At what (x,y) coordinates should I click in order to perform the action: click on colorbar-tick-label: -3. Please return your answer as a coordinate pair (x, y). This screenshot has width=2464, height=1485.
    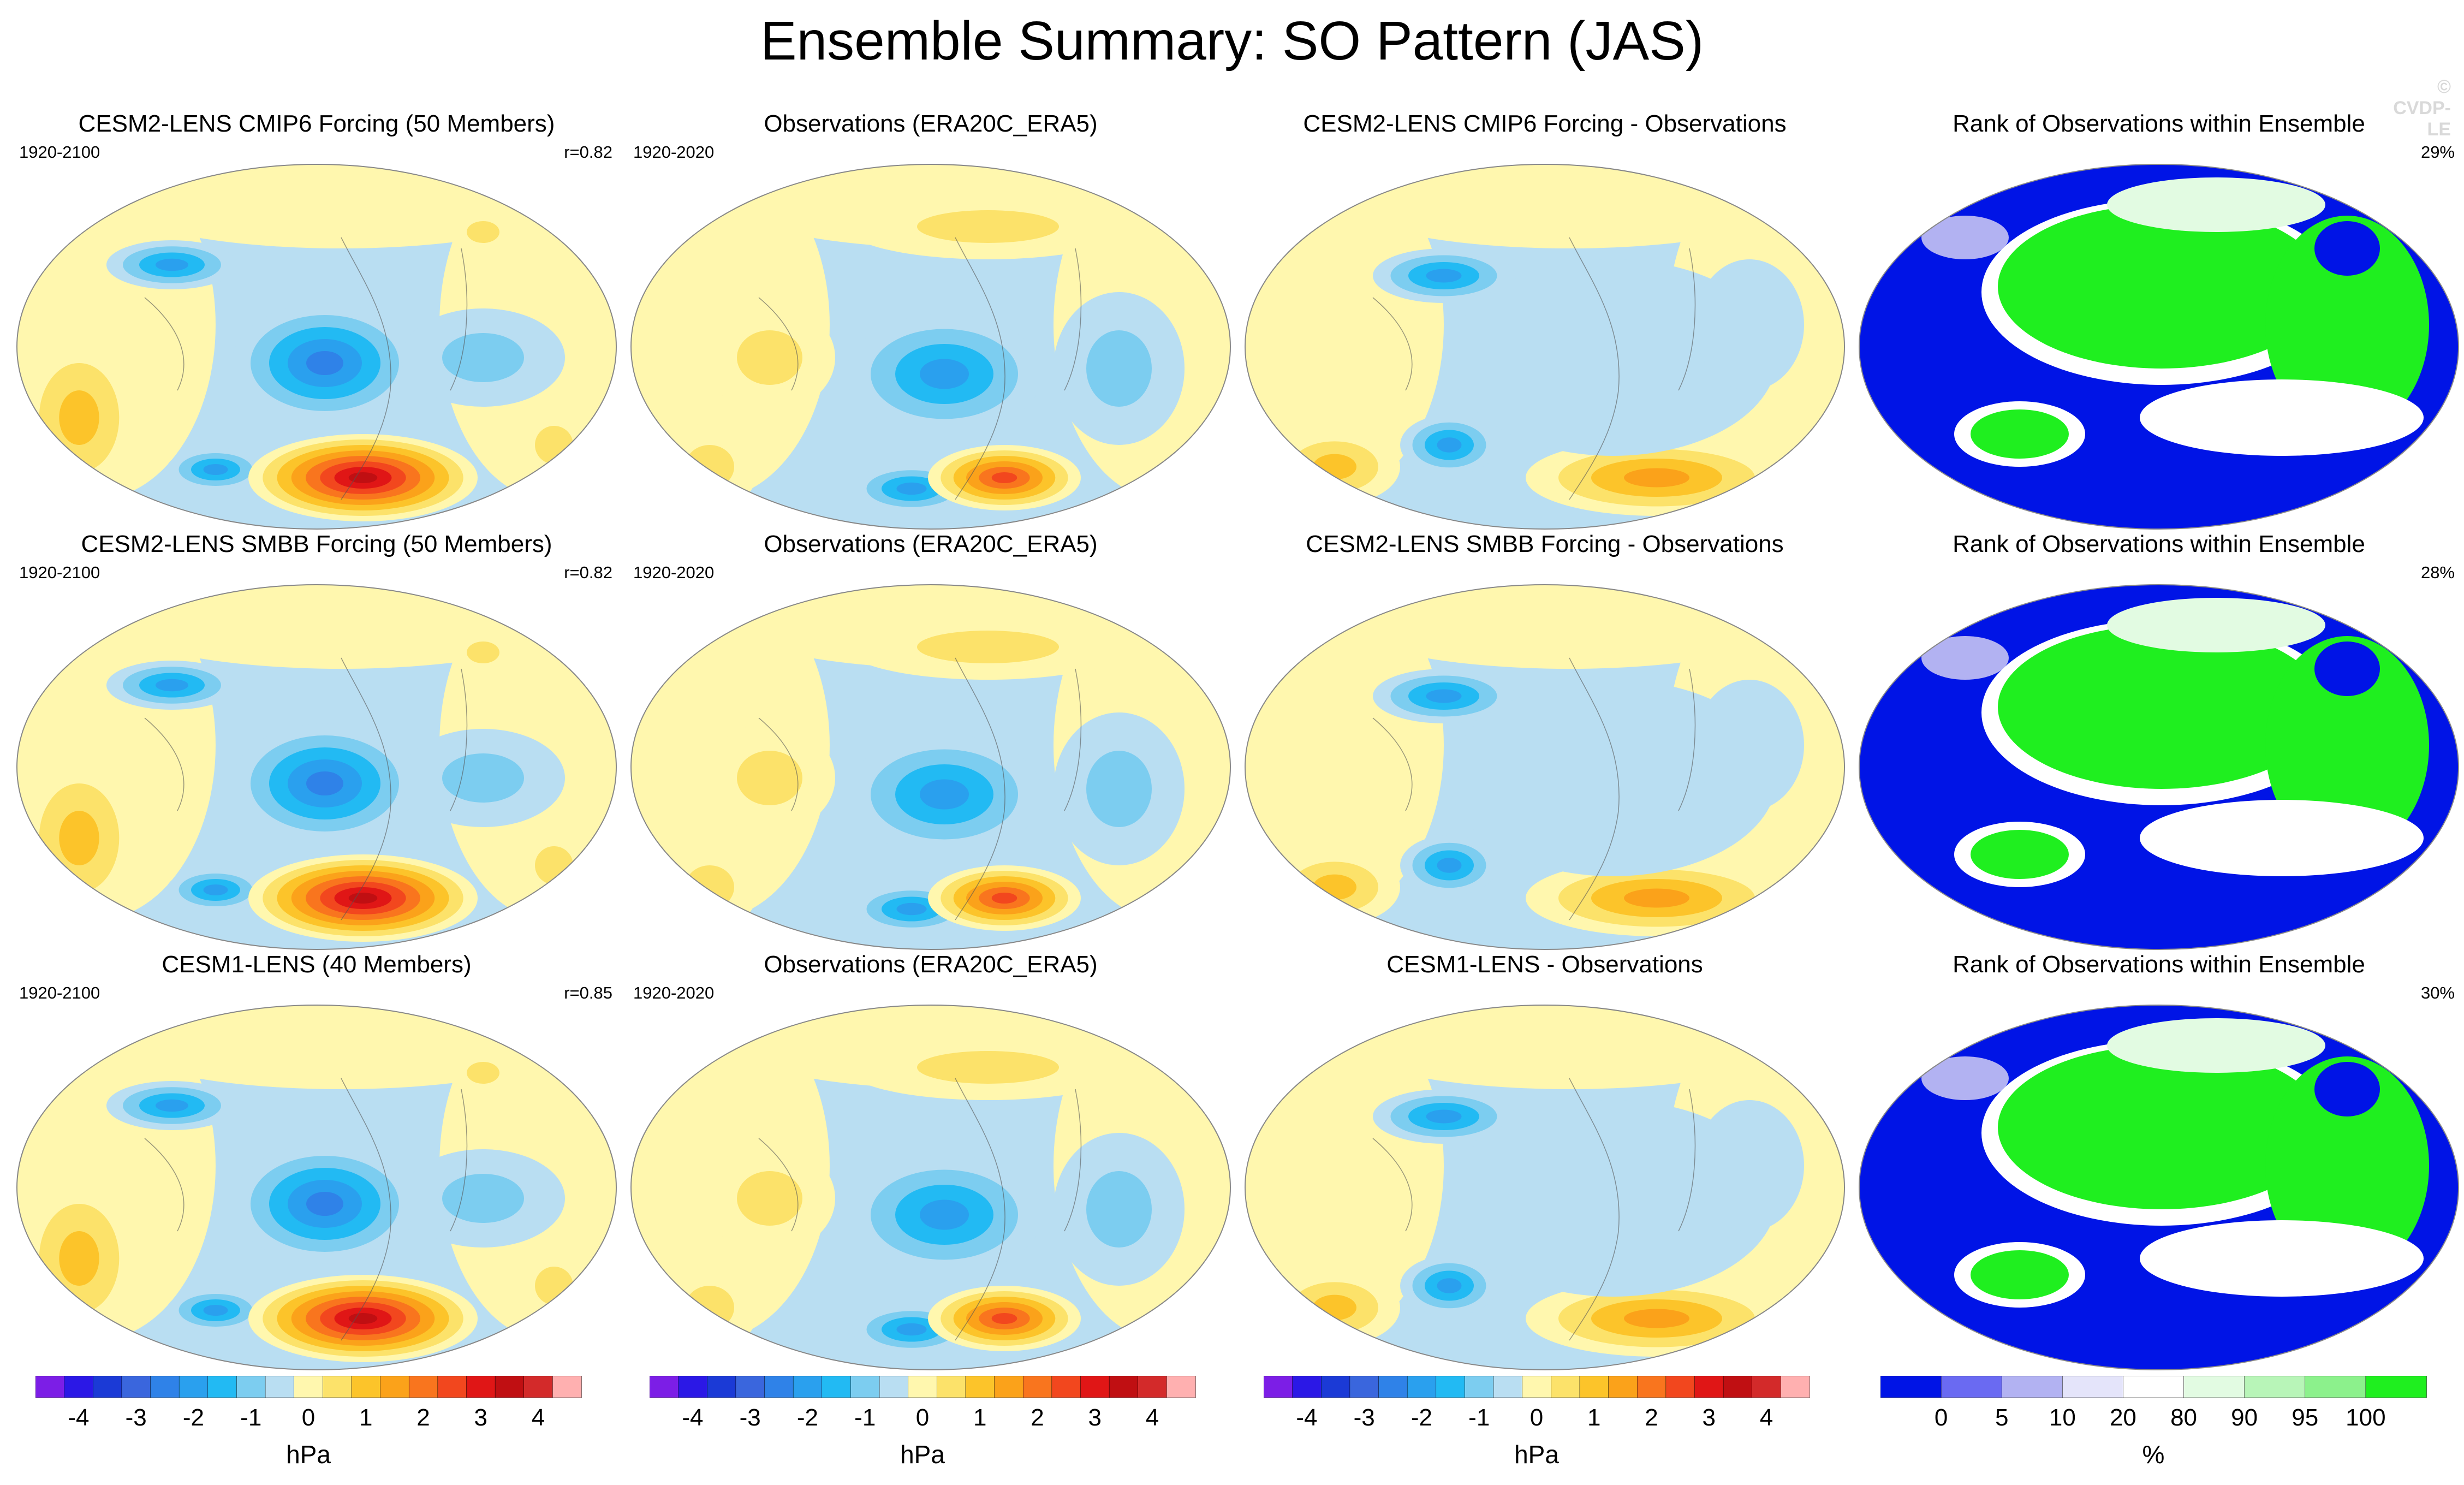
    Looking at the image, I should click on (1364, 1417).